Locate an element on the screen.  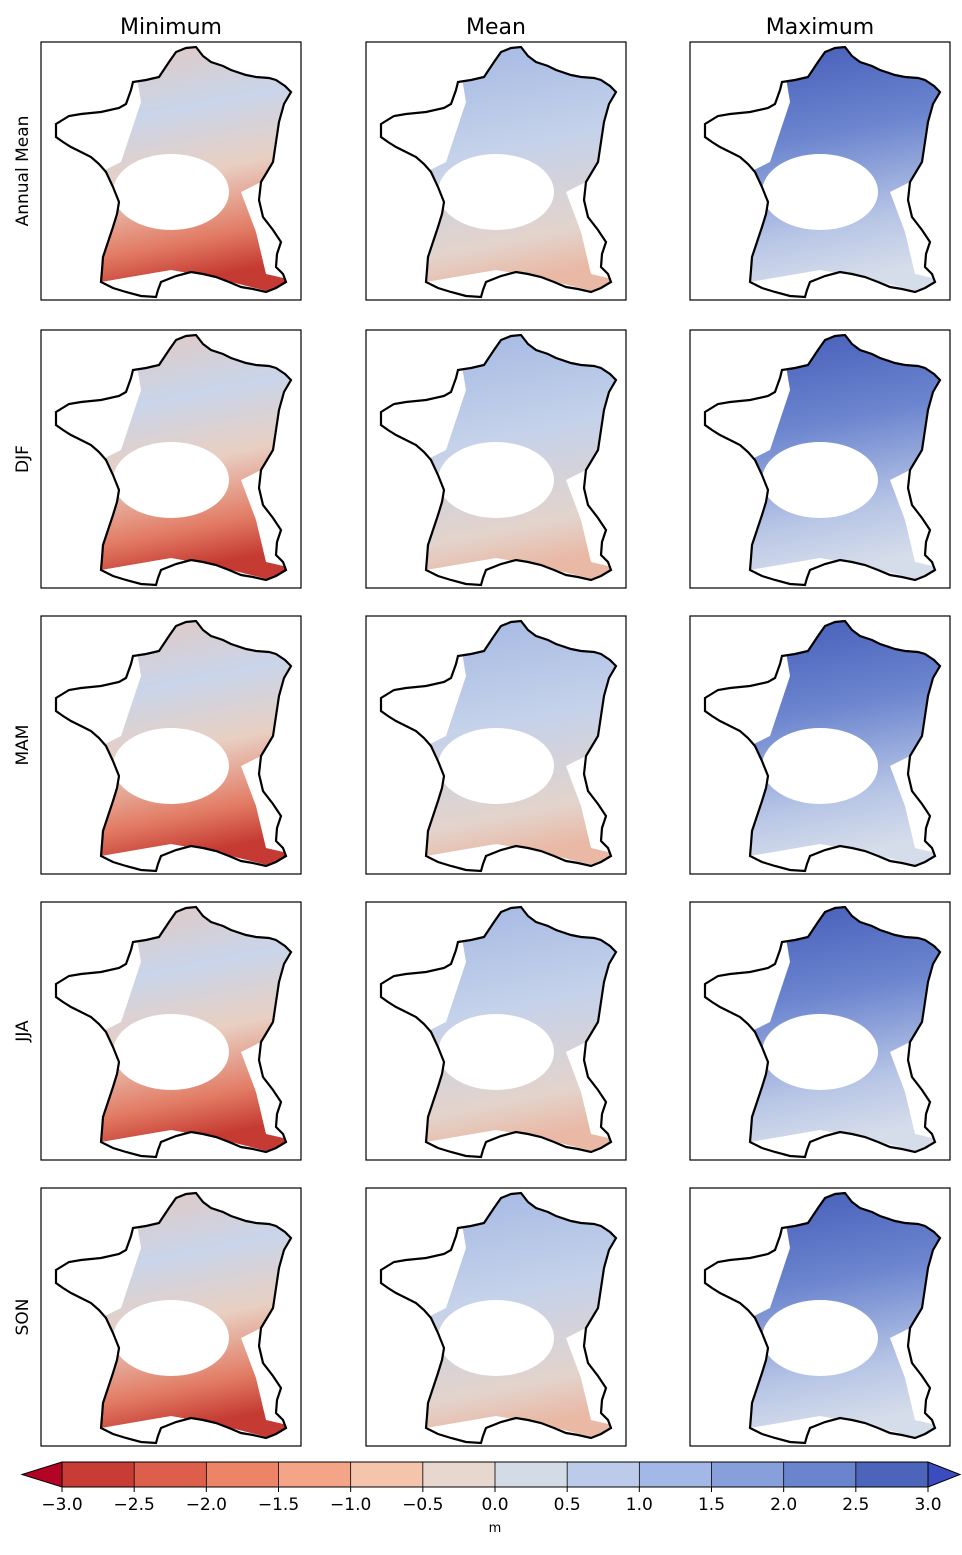
tick-label: −0.5 is located at coordinates (422, 1505).